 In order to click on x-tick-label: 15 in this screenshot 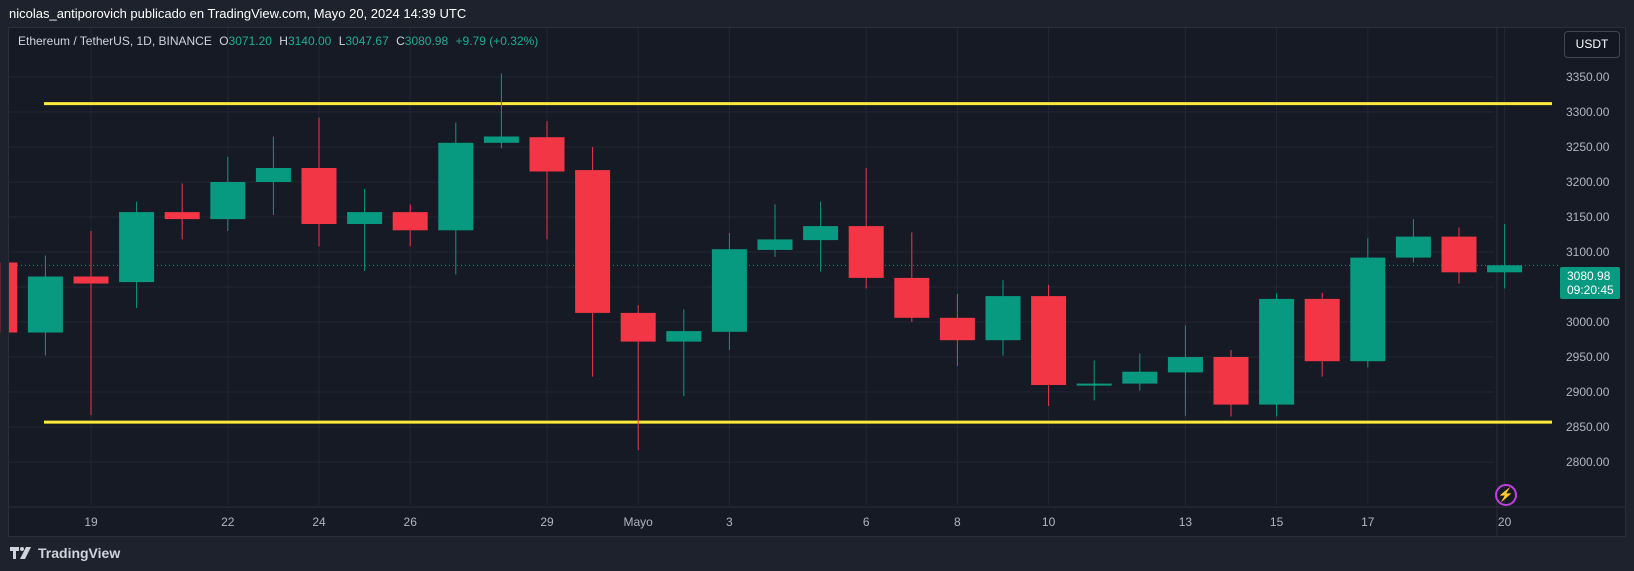, I will do `click(1277, 522)`.